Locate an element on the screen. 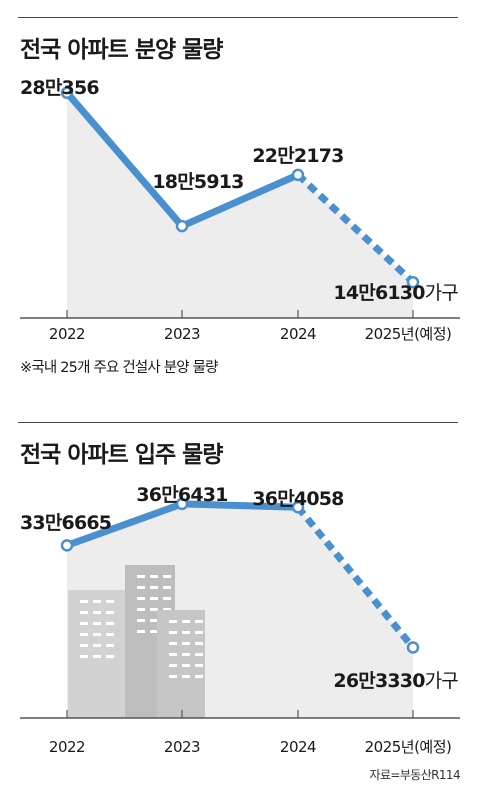 This screenshot has width=480, height=800. data-label-value: 28만356 is located at coordinates (59, 88).